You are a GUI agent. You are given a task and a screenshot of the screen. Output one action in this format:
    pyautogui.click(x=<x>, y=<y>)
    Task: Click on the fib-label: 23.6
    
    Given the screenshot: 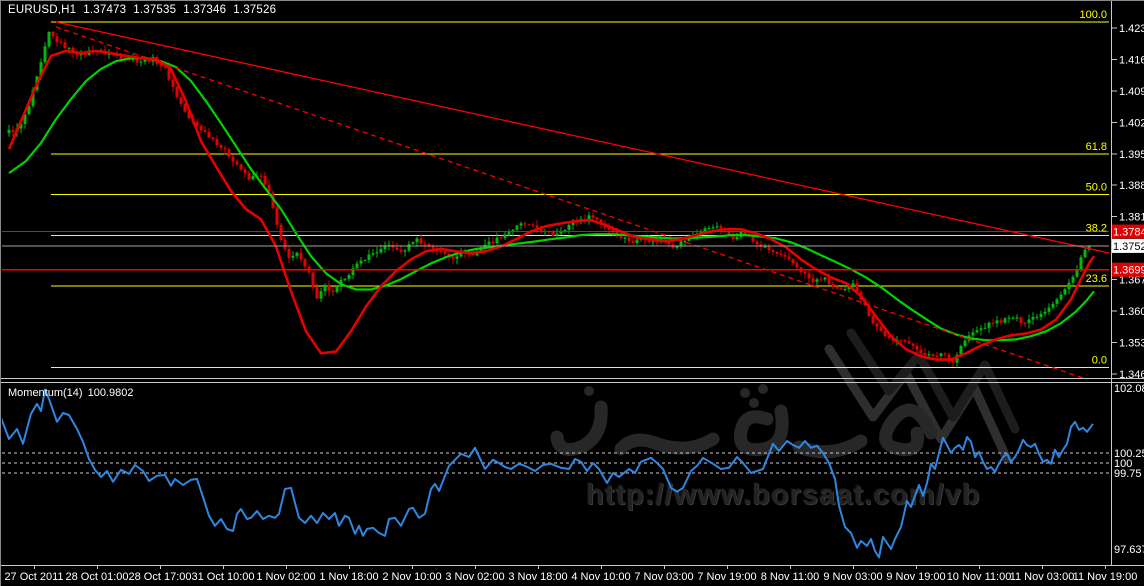 What is the action you would take?
    pyautogui.click(x=1096, y=279)
    